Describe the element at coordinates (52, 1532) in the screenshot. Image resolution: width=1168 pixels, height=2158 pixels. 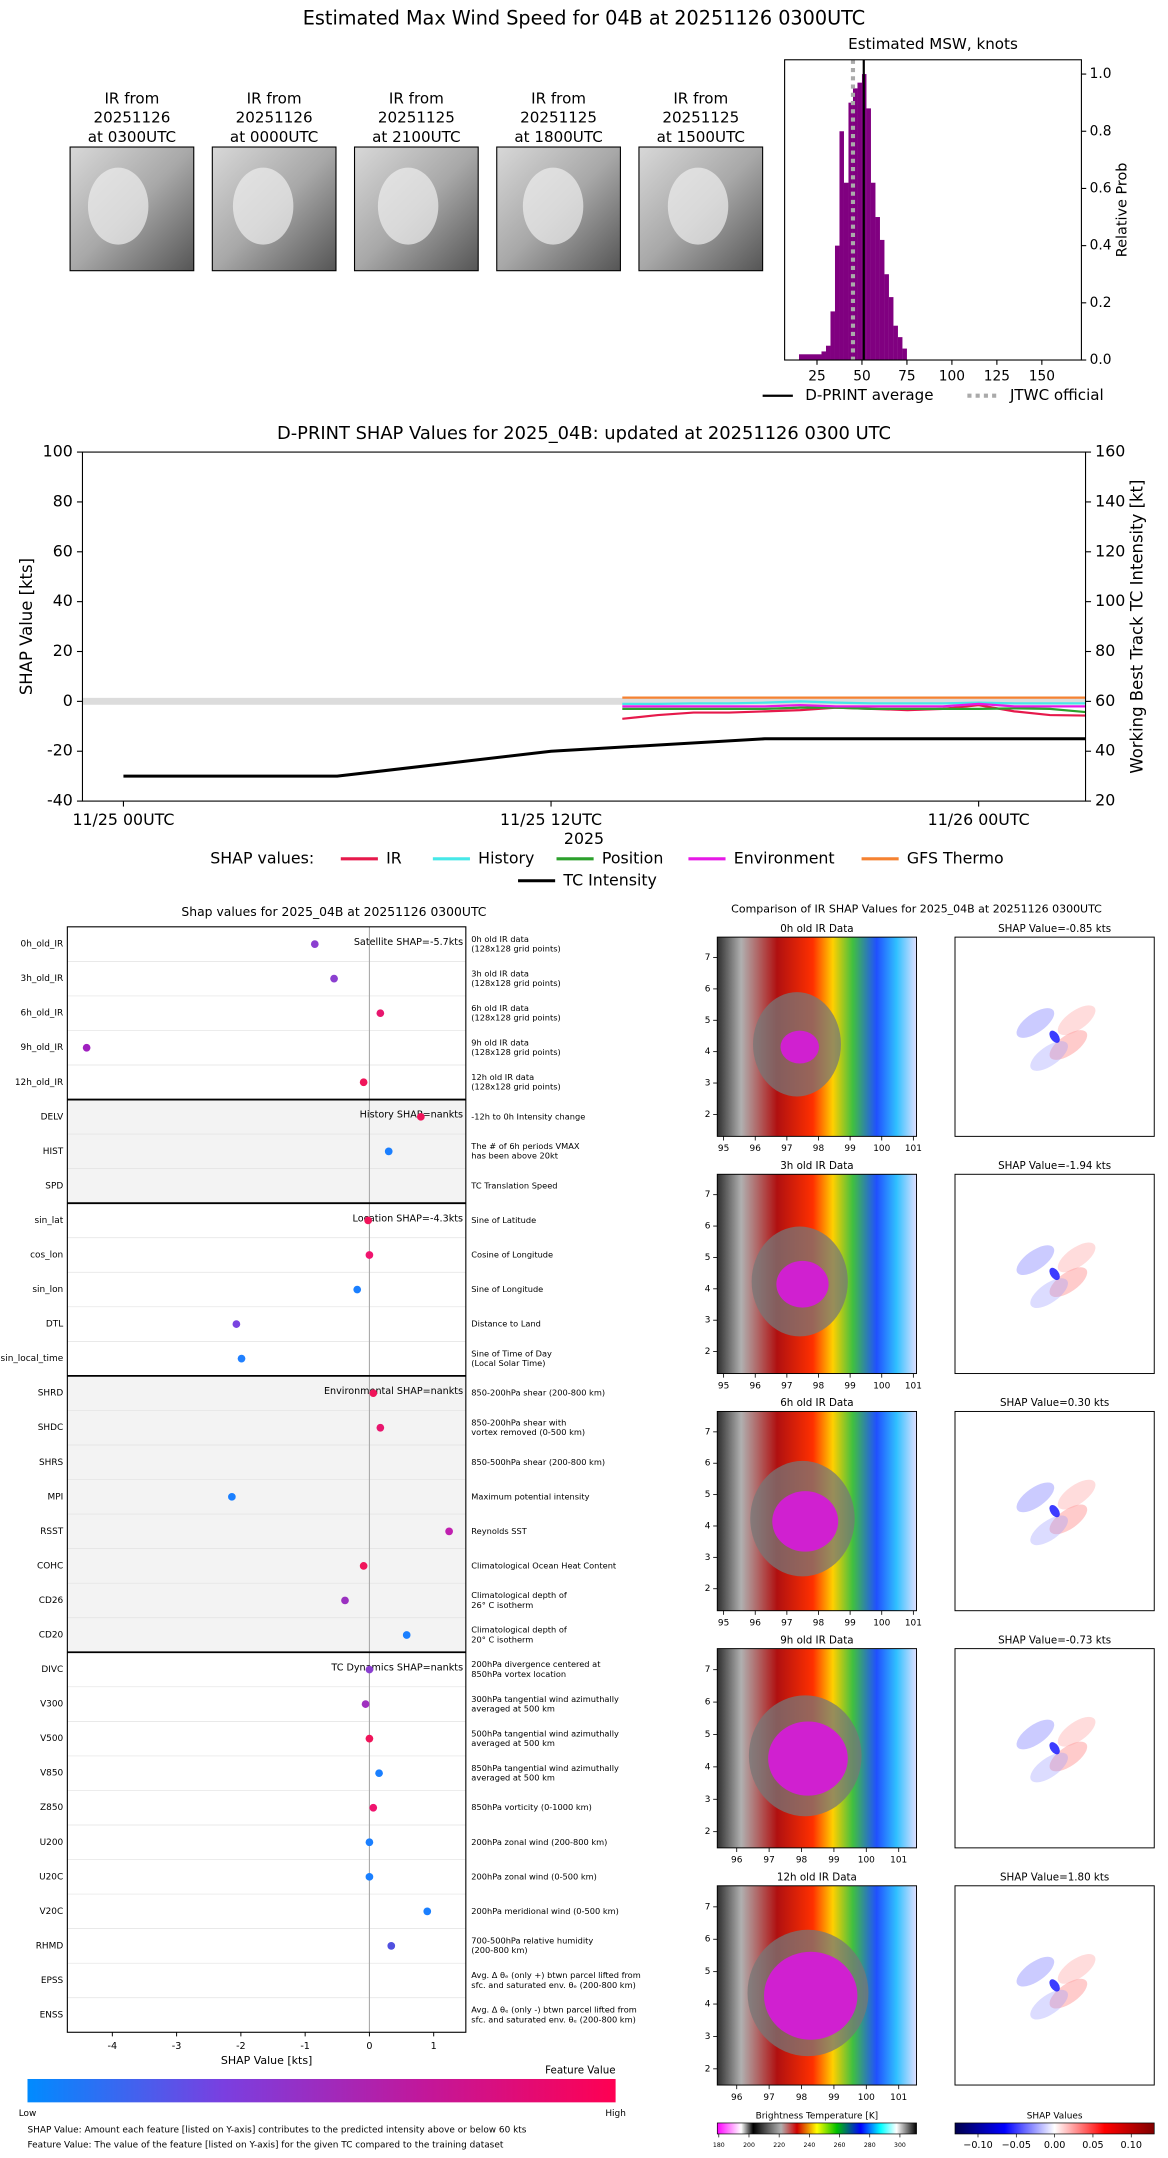
I see `feature-label: RSST` at that location.